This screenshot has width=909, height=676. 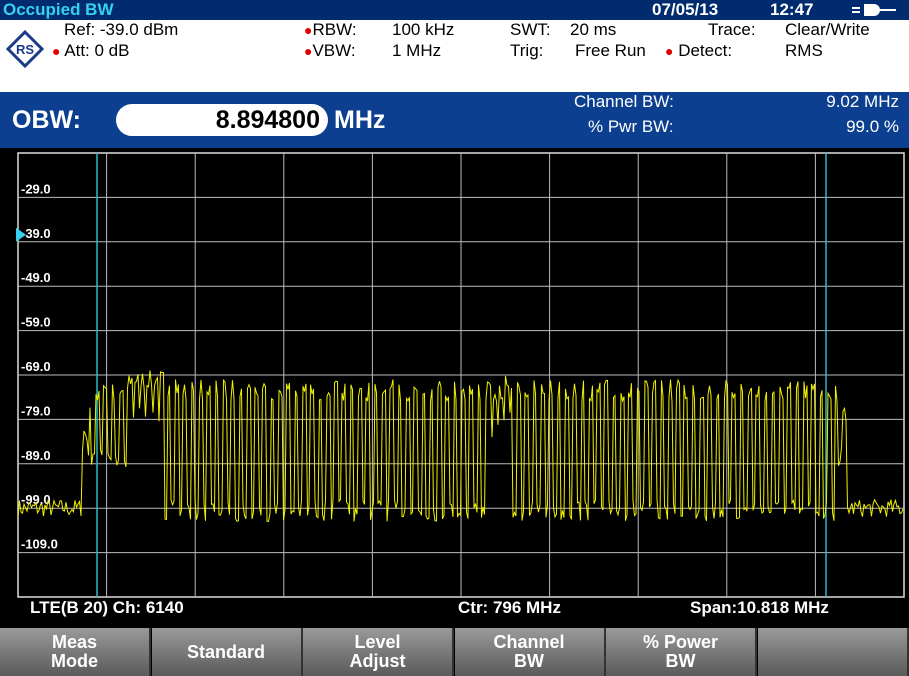 I want to click on pwr-bw-label: % Pwr BW:, so click(x=631, y=126).